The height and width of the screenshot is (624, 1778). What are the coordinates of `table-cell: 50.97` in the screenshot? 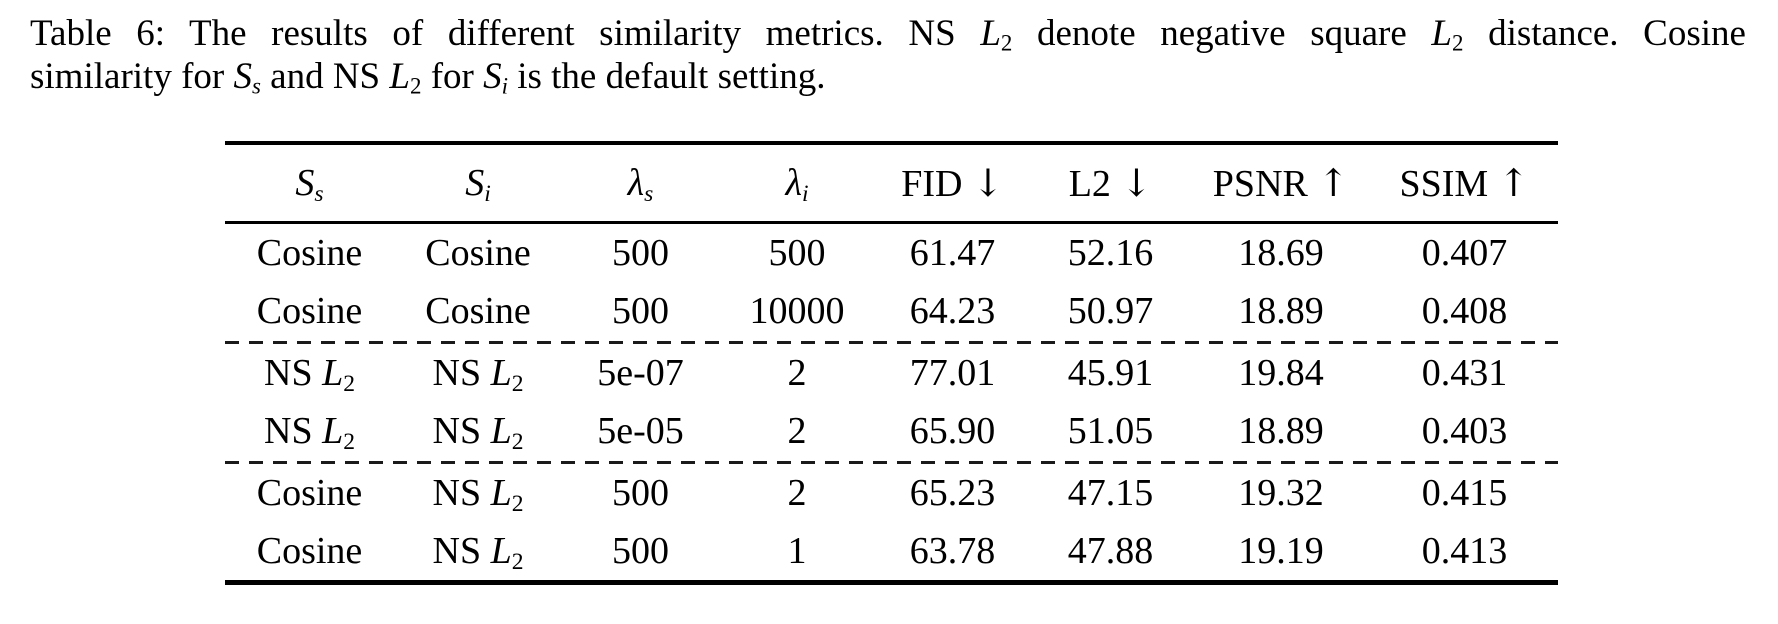 It's located at (1110, 311).